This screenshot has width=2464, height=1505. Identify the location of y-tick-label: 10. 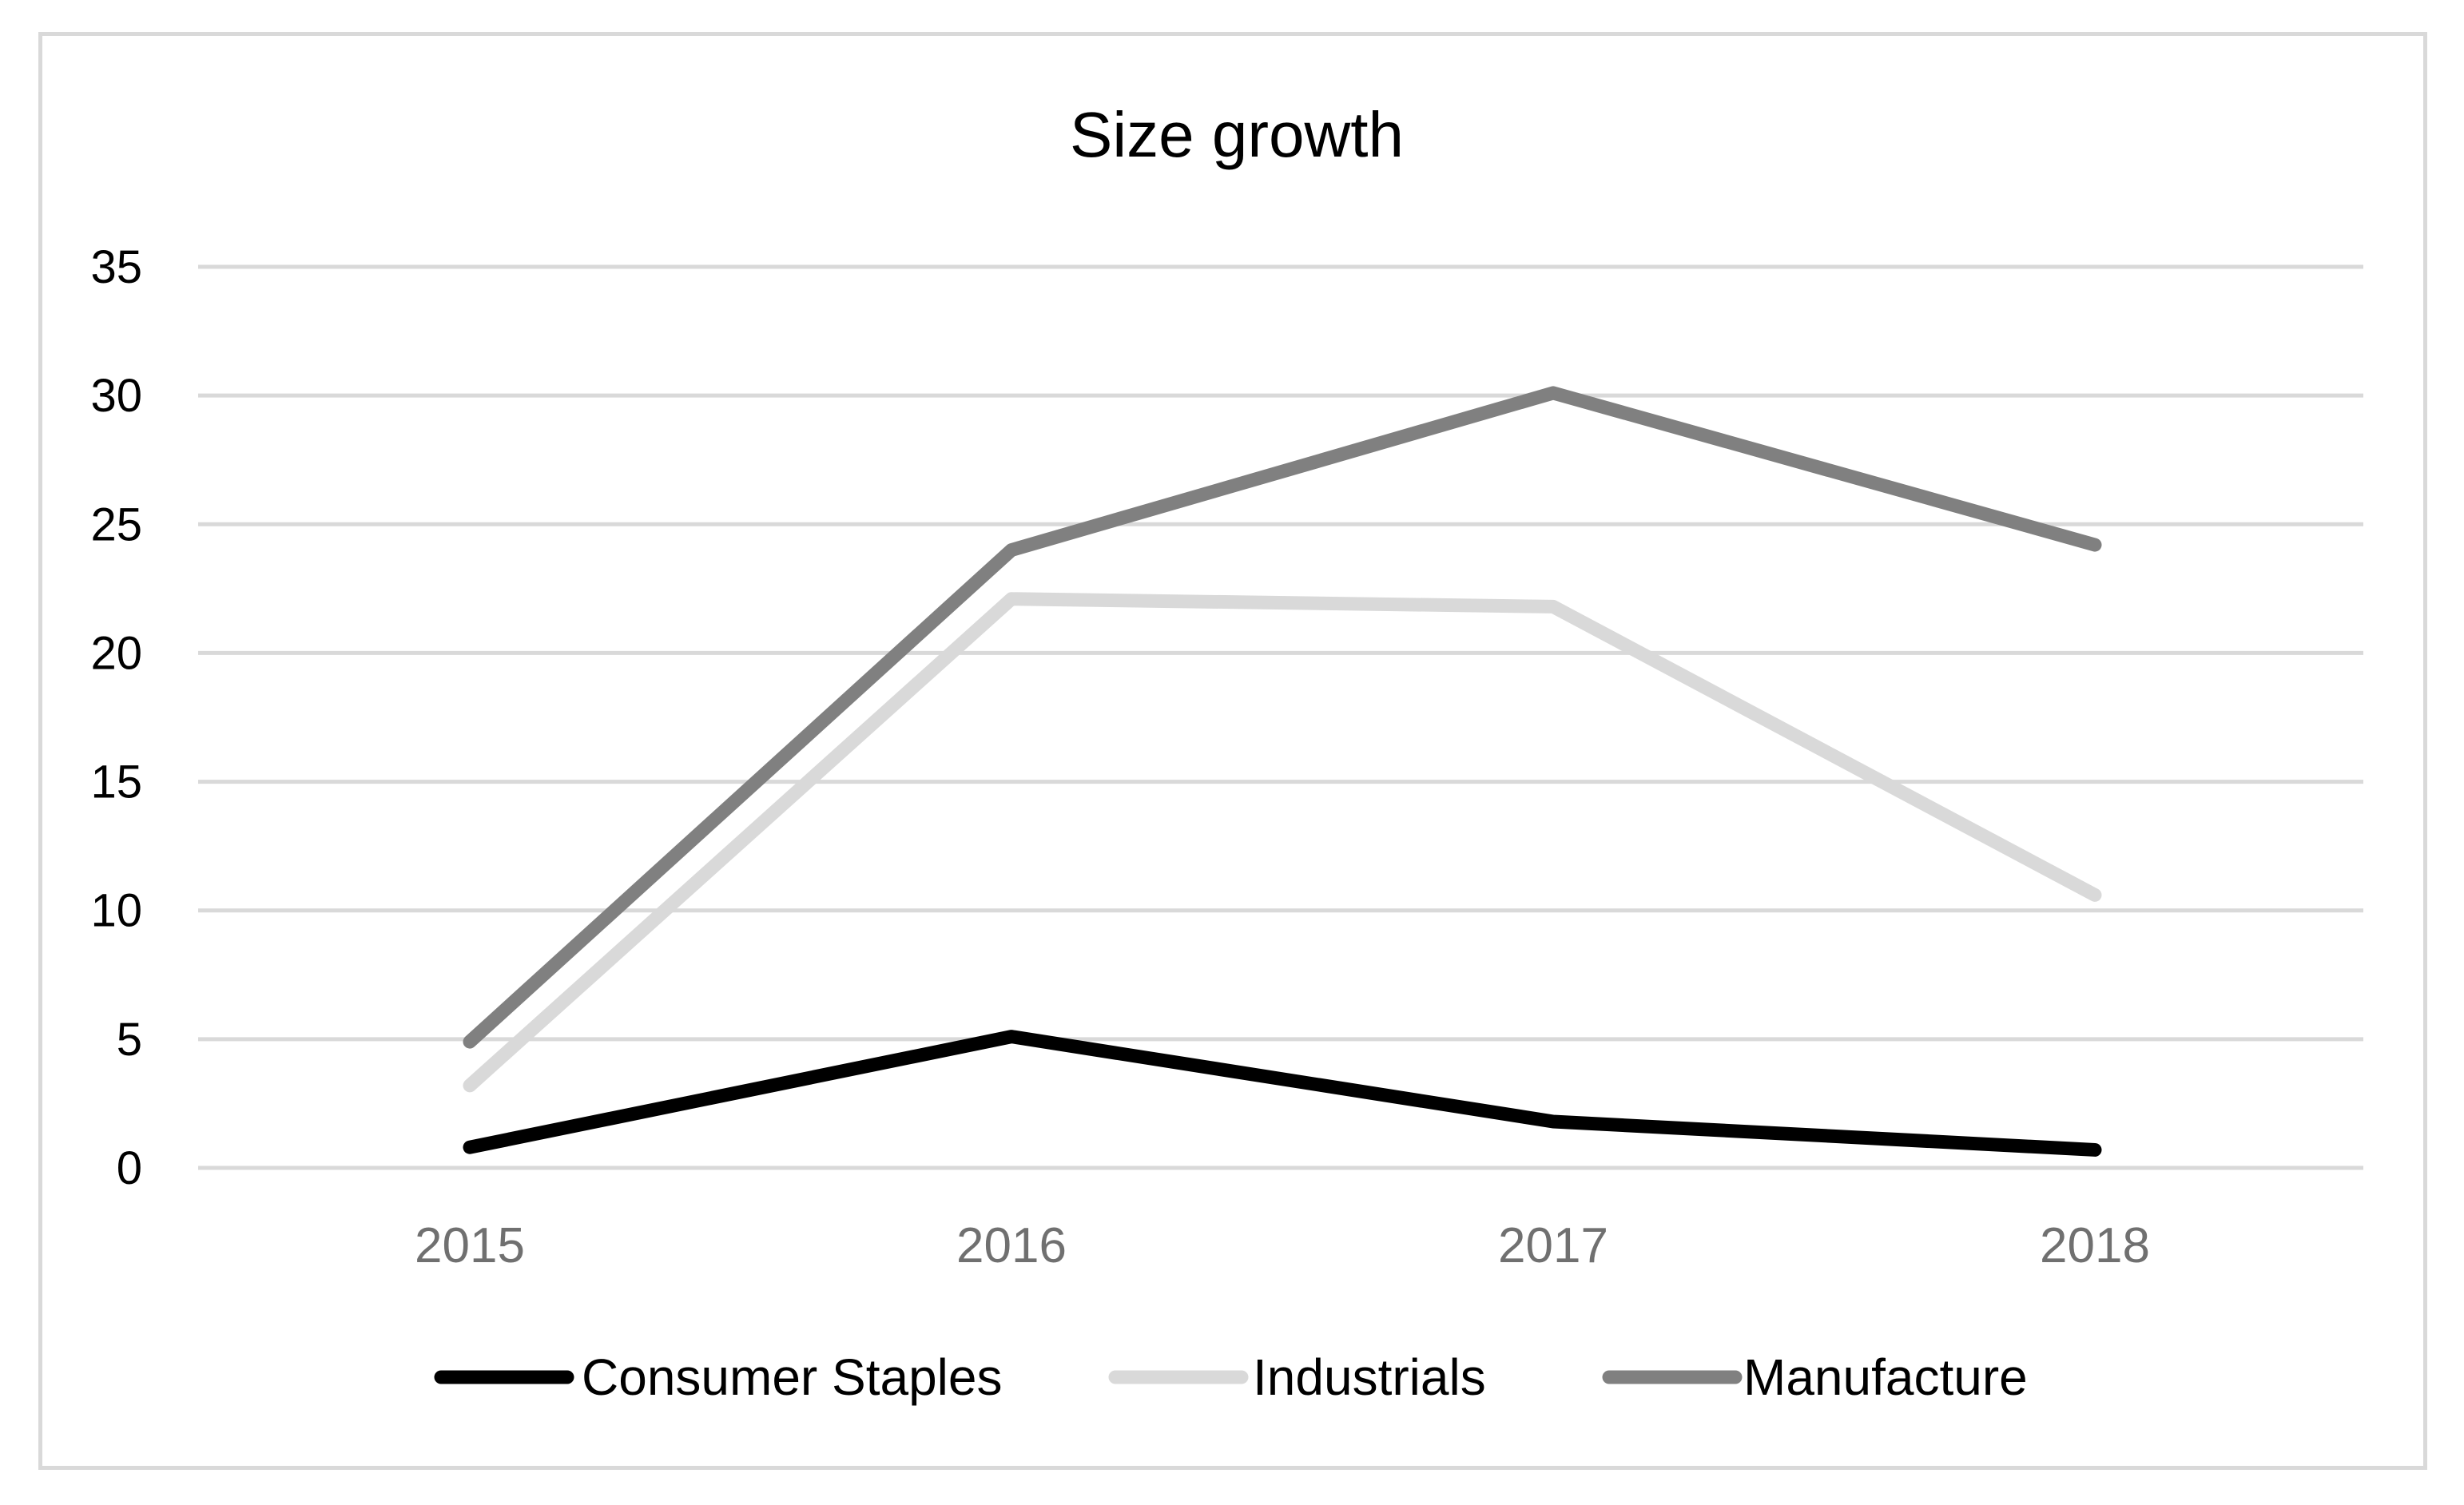
(116, 911).